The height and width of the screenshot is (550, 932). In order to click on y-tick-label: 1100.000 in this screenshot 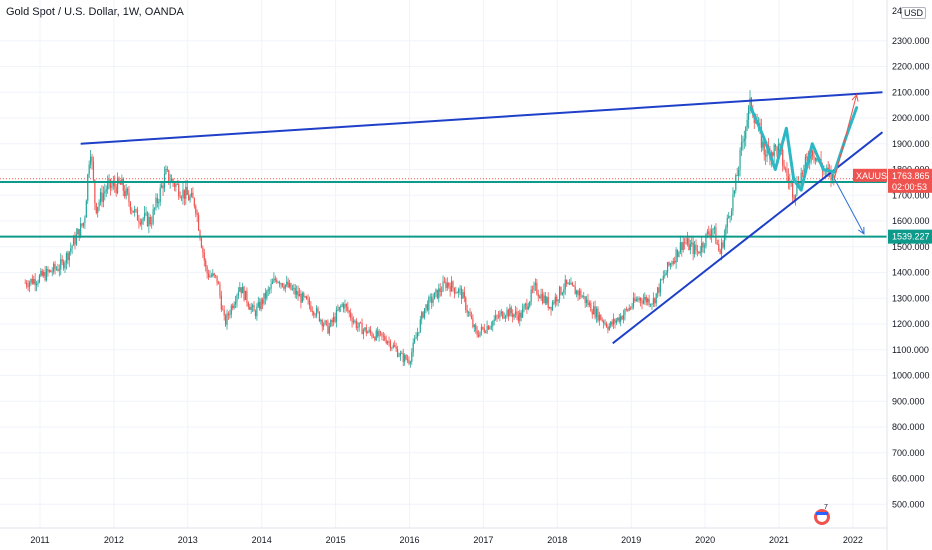, I will do `click(910, 350)`.